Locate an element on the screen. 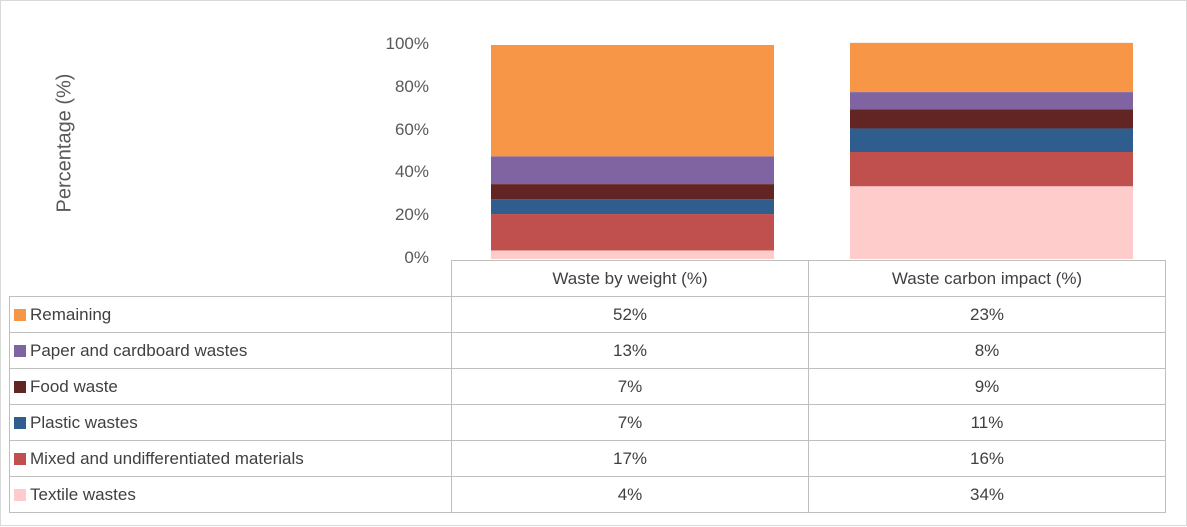 This screenshot has height=527, width=1187. series-name: Remaining is located at coordinates (71, 314).